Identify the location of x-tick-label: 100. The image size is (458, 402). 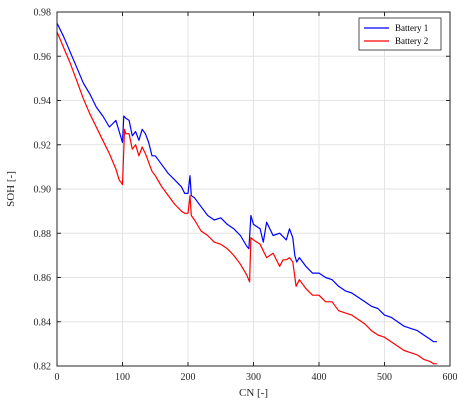
(122, 377).